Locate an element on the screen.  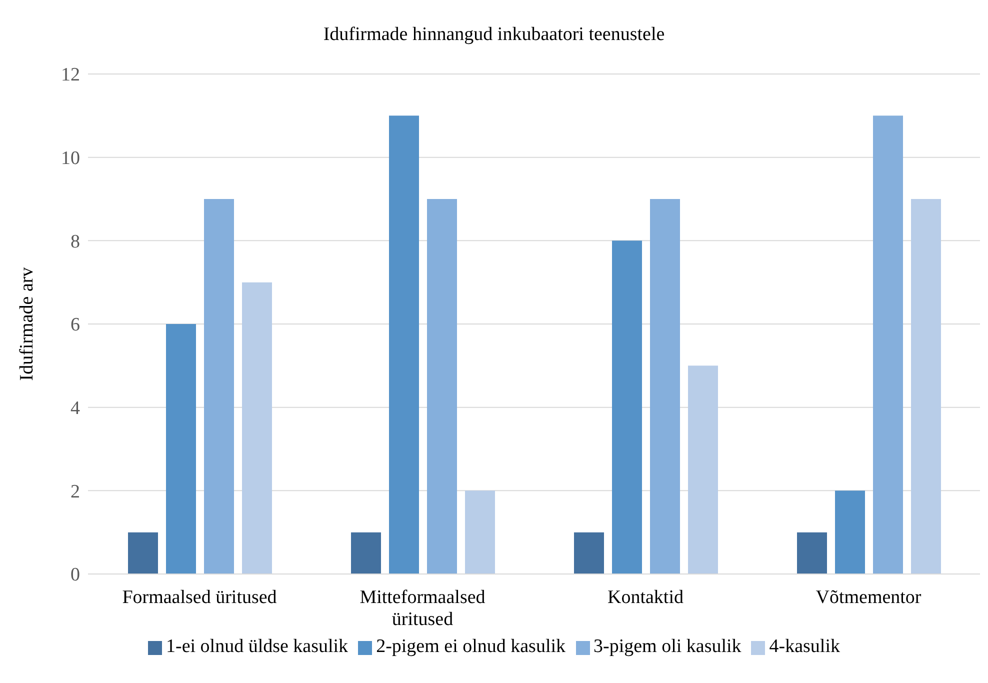
y-tick-label: 6 is located at coordinates (75, 325).